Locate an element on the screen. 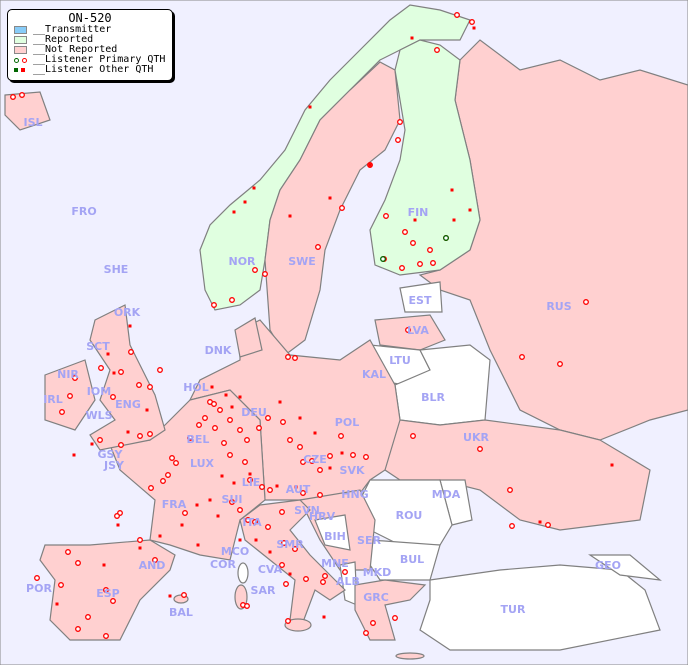  legend-item-not-reported: __Not Reported is located at coordinates (90, 50).